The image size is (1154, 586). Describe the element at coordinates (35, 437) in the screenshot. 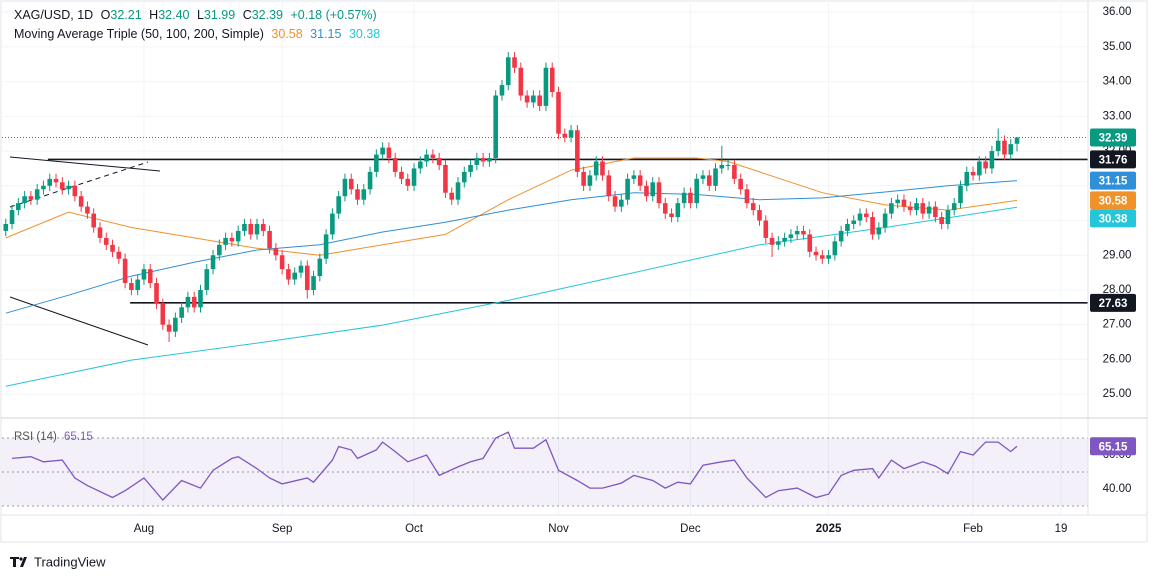

I see `rsi-title: RSI (14)` at that location.